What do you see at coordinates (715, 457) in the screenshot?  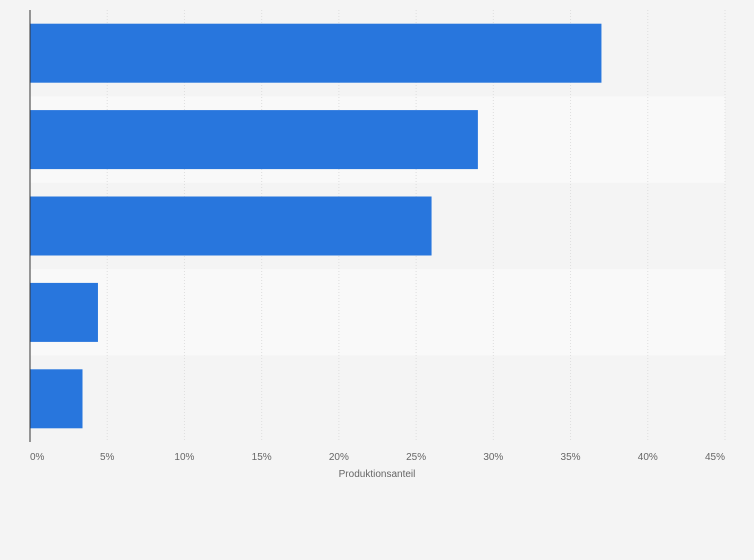 I see `x-tick-label: 45%` at bounding box center [715, 457].